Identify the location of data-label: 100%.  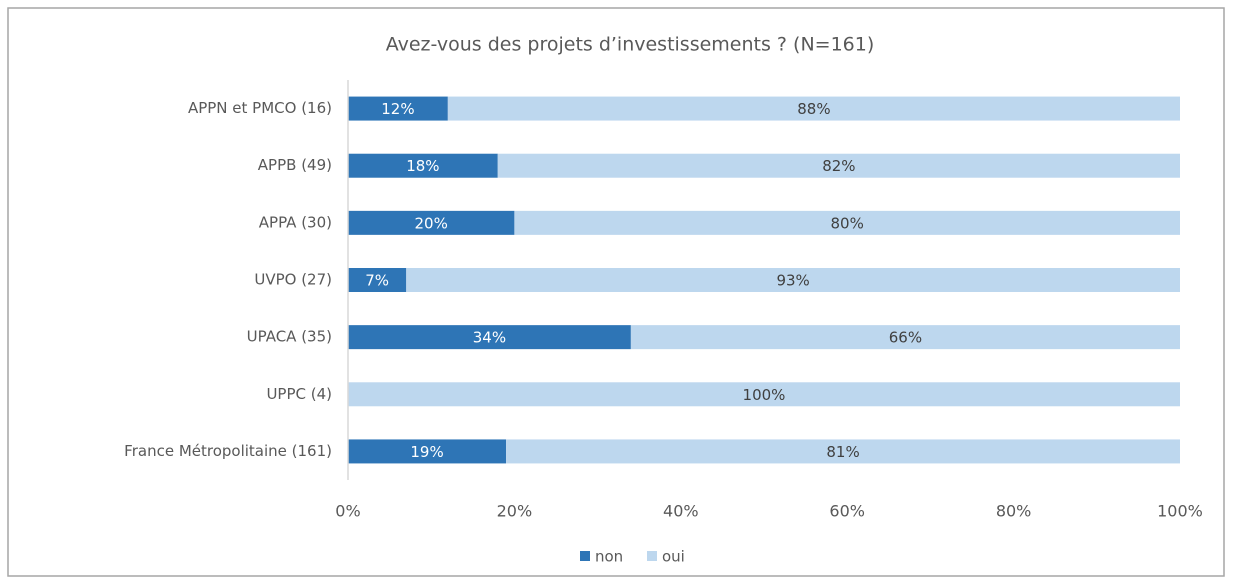
(764, 395).